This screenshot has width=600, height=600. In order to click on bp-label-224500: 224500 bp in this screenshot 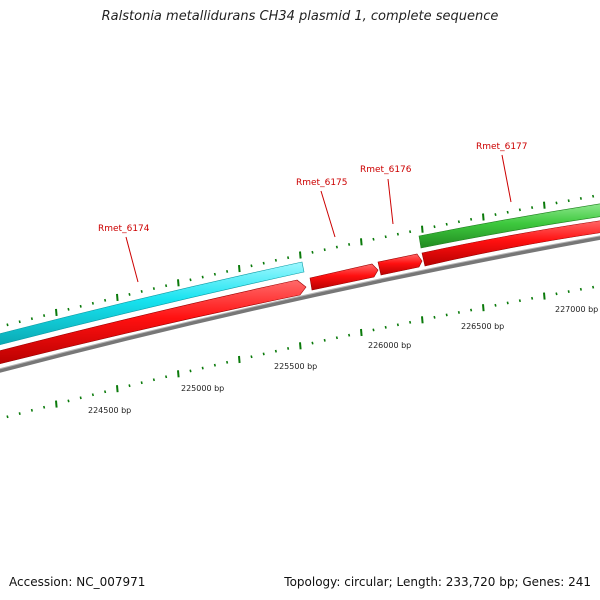, I will do `click(109, 410)`.